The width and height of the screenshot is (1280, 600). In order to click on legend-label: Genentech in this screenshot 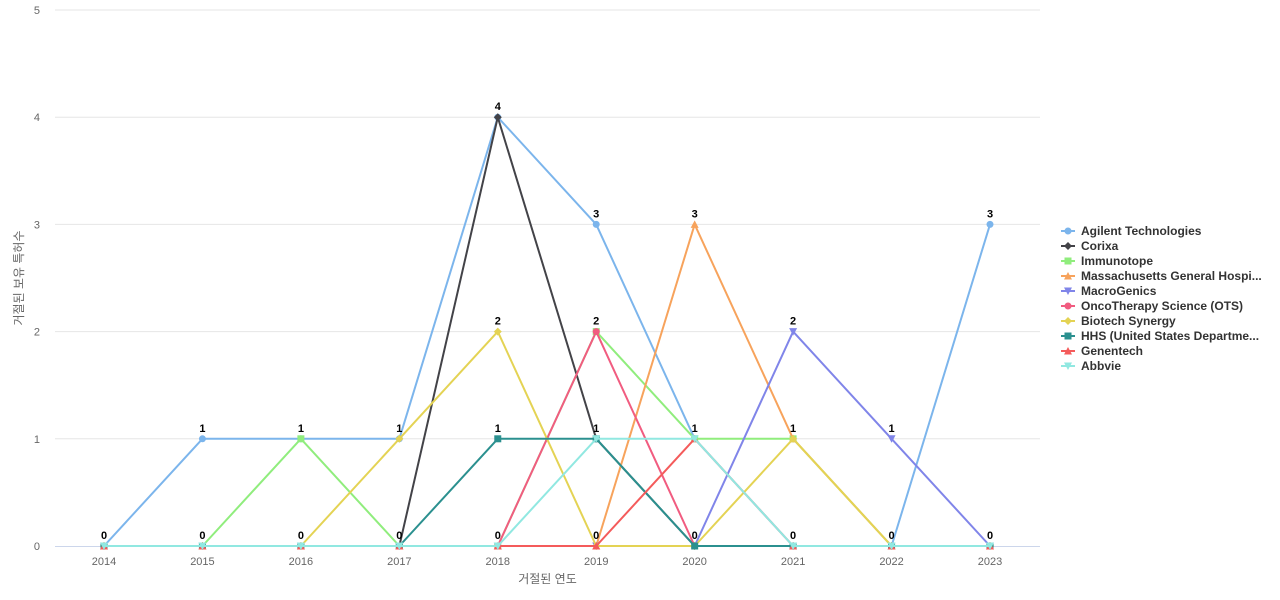, I will do `click(1112, 351)`.